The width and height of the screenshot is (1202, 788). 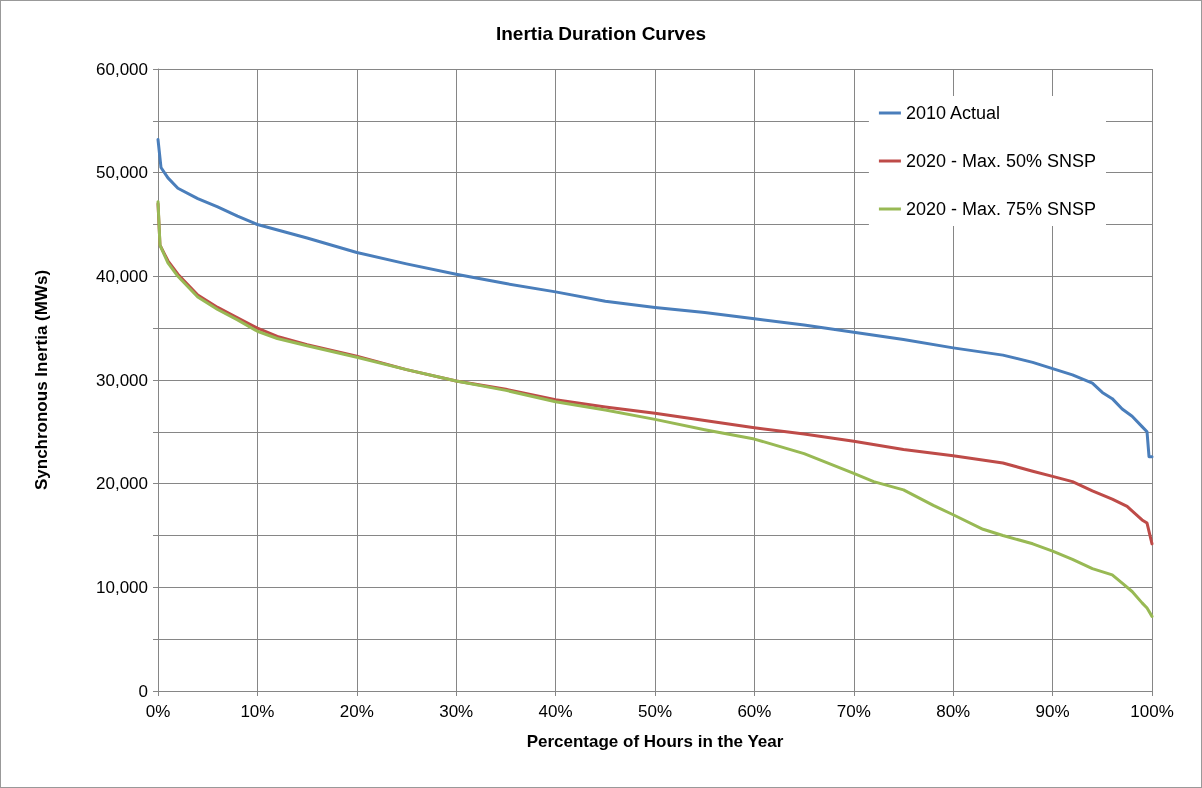 I want to click on y-tick-label: 40,000, so click(x=122, y=276).